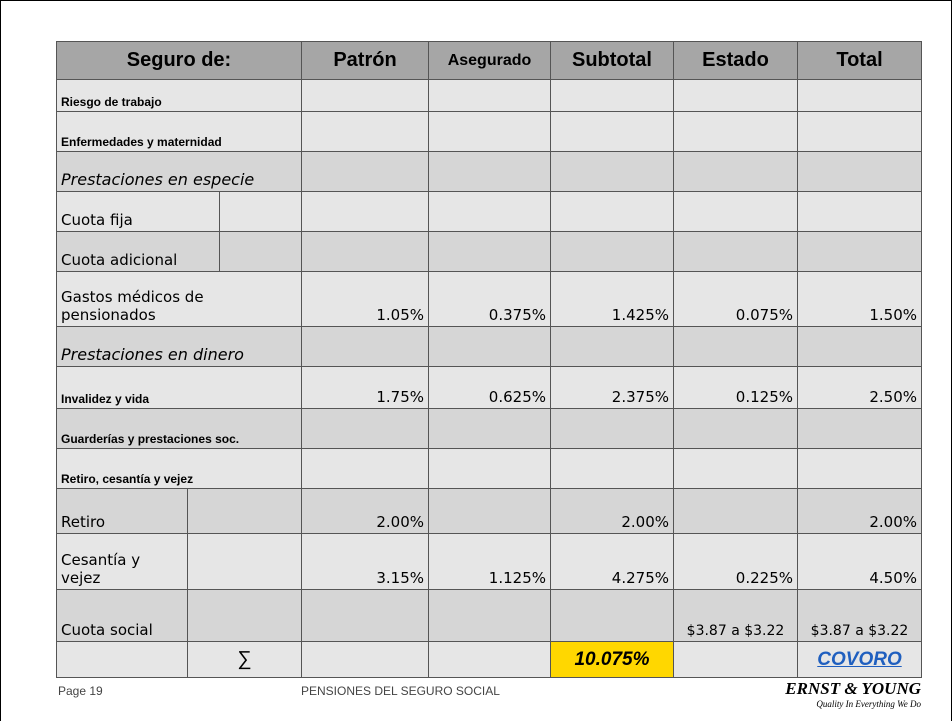 This screenshot has height=722, width=952. I want to click on cell-text: 0.375%, so click(517, 315).